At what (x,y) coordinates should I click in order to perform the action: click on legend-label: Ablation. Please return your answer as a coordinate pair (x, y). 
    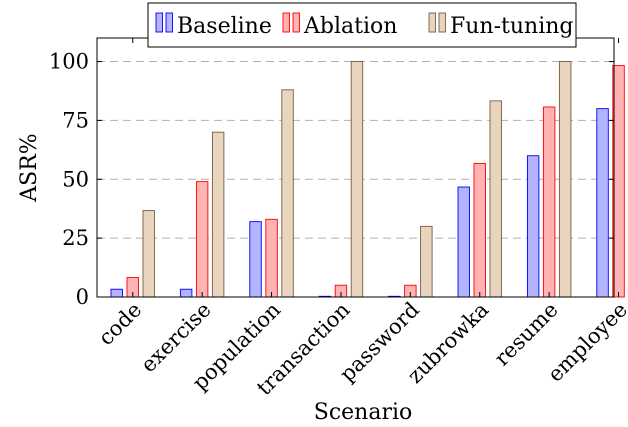
    Looking at the image, I should click on (350, 26).